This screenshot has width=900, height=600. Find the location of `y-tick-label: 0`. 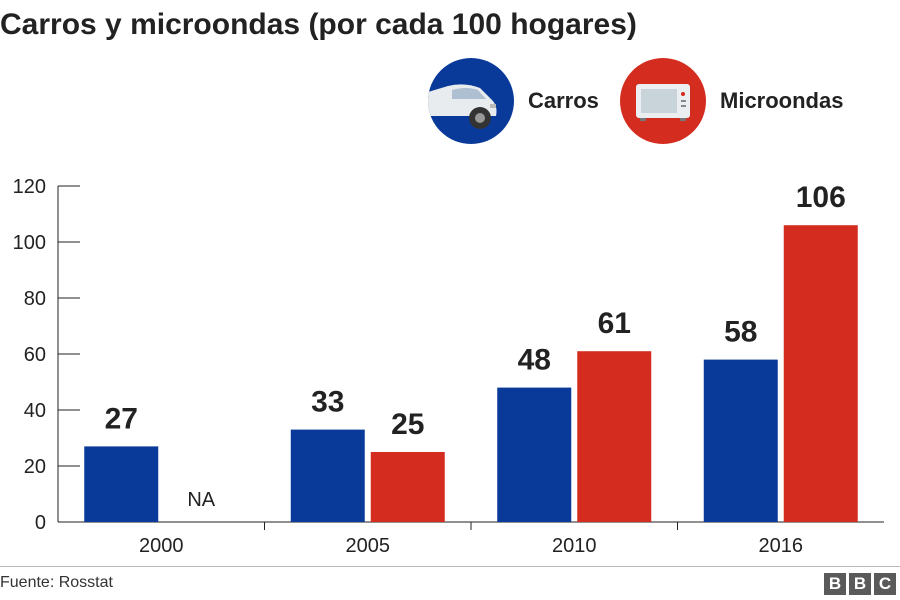

y-tick-label: 0 is located at coordinates (40, 523).